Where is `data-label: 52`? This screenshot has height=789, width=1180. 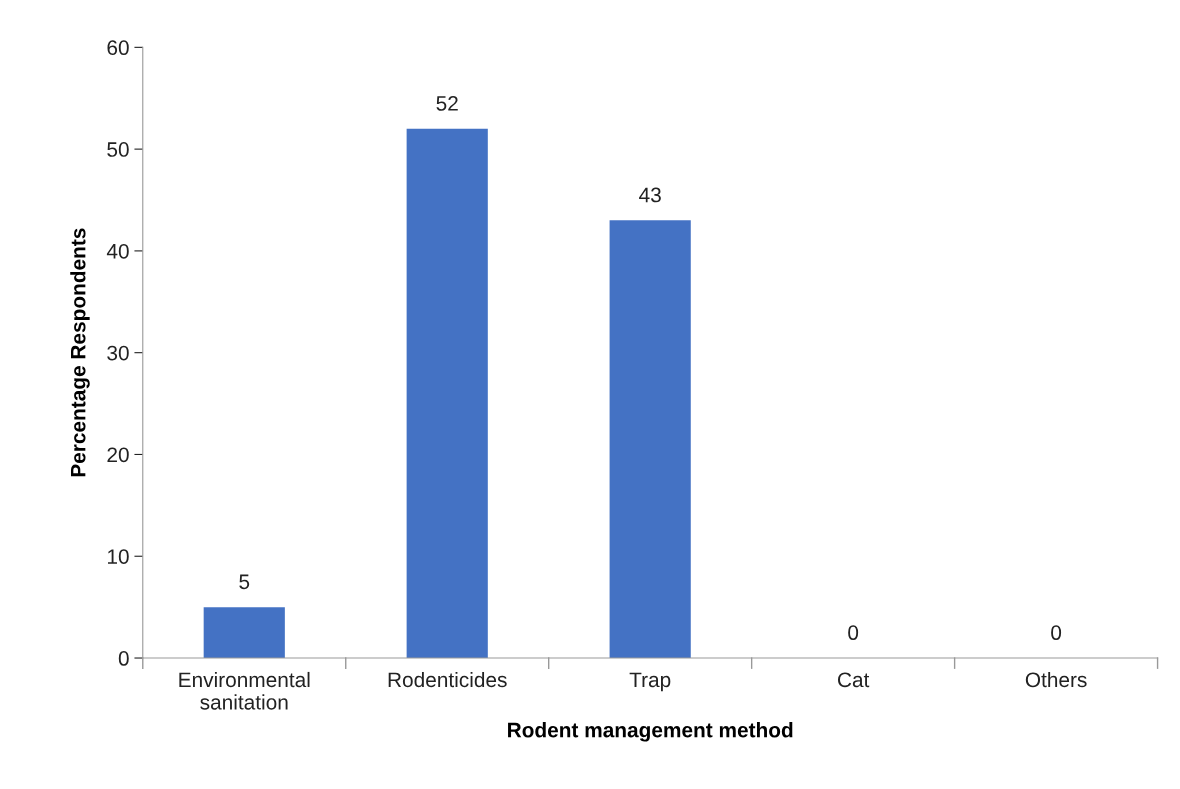
data-label: 52 is located at coordinates (447, 103).